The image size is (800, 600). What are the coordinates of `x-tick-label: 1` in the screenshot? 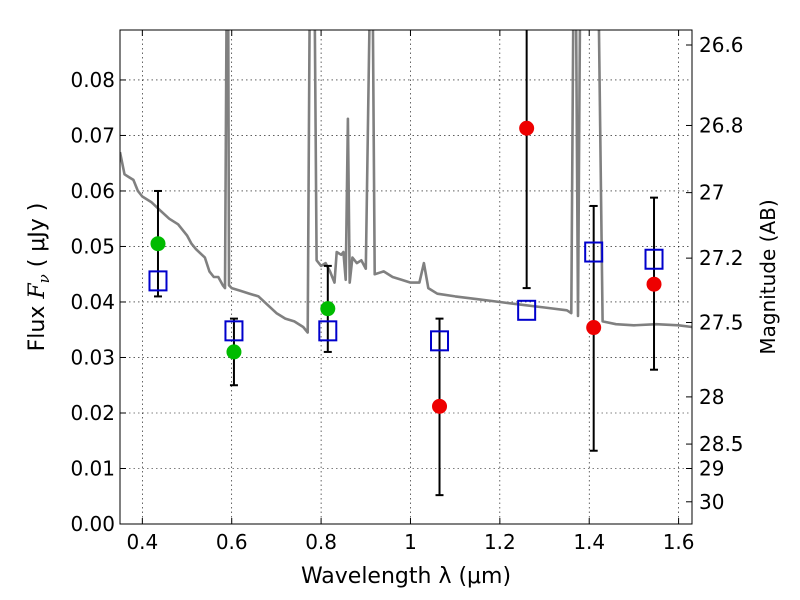 It's located at (410, 542).